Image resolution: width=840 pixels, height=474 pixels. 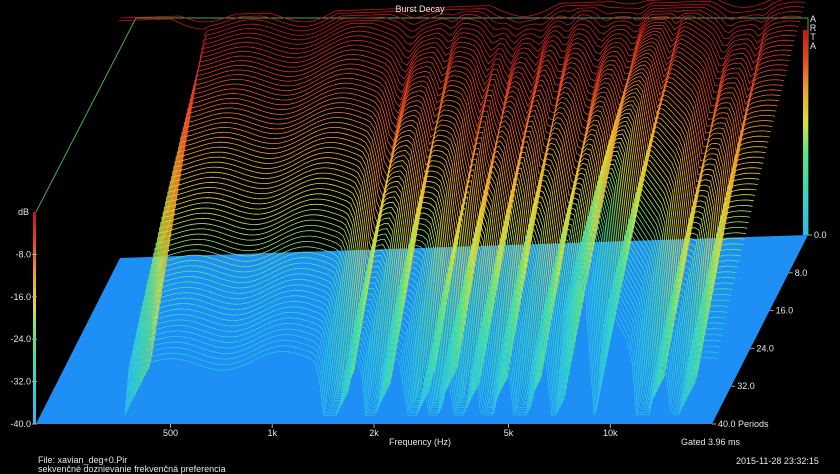 What do you see at coordinates (820, 235) in the screenshot?
I see `z-tick-label: 0.0` at bounding box center [820, 235].